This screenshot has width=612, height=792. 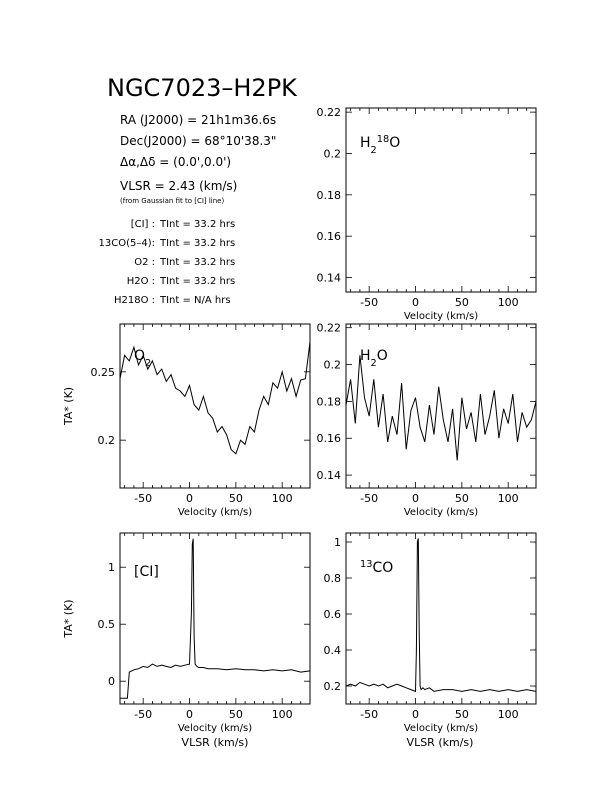 What do you see at coordinates (333, 578) in the screenshot?
I see `y-tick-label: 0.8` at bounding box center [333, 578].